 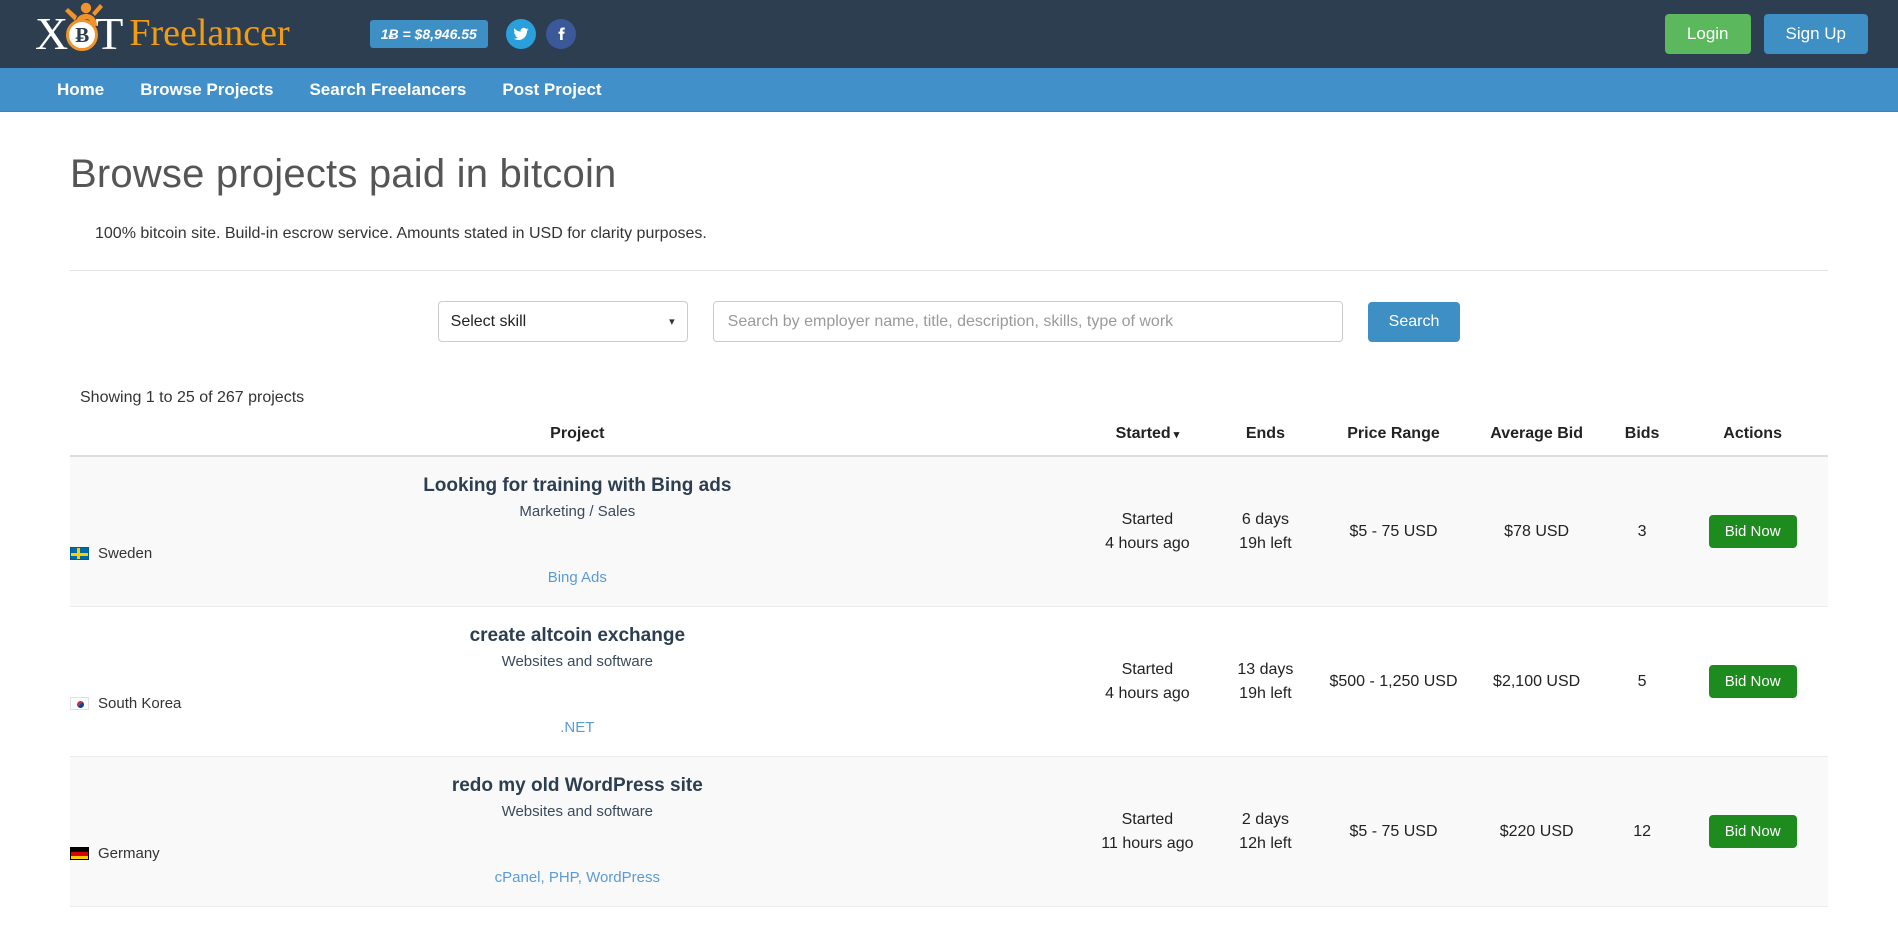 I want to click on auth-buttons: Login Sign Up, so click(x=1766, y=34).